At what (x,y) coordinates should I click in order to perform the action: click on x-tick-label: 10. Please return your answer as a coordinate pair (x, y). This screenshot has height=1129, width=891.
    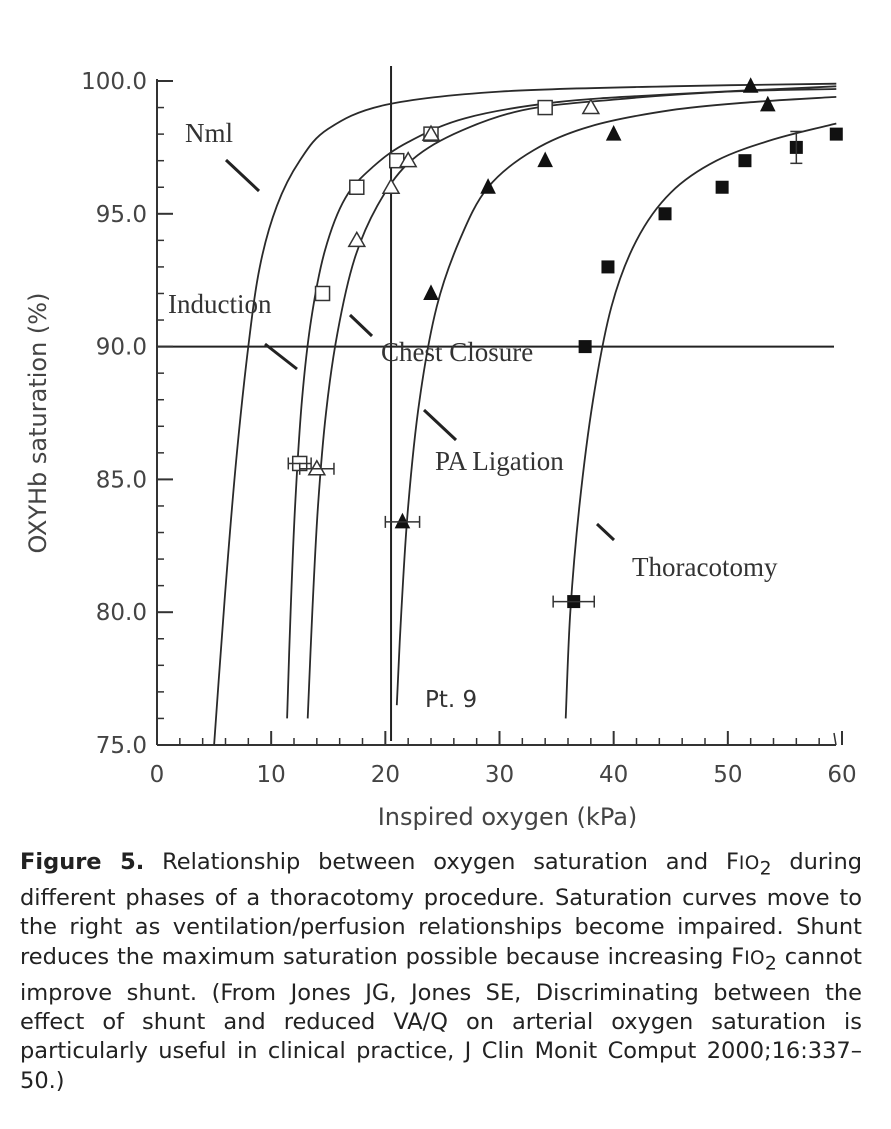
    Looking at the image, I should click on (271, 775).